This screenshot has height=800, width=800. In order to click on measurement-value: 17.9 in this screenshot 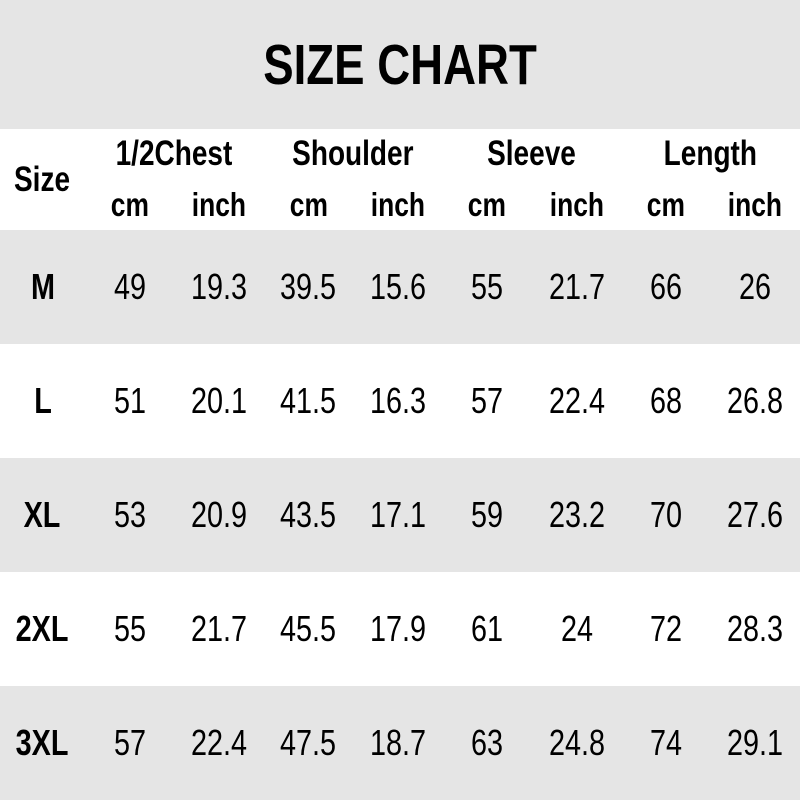, I will do `click(397, 629)`.